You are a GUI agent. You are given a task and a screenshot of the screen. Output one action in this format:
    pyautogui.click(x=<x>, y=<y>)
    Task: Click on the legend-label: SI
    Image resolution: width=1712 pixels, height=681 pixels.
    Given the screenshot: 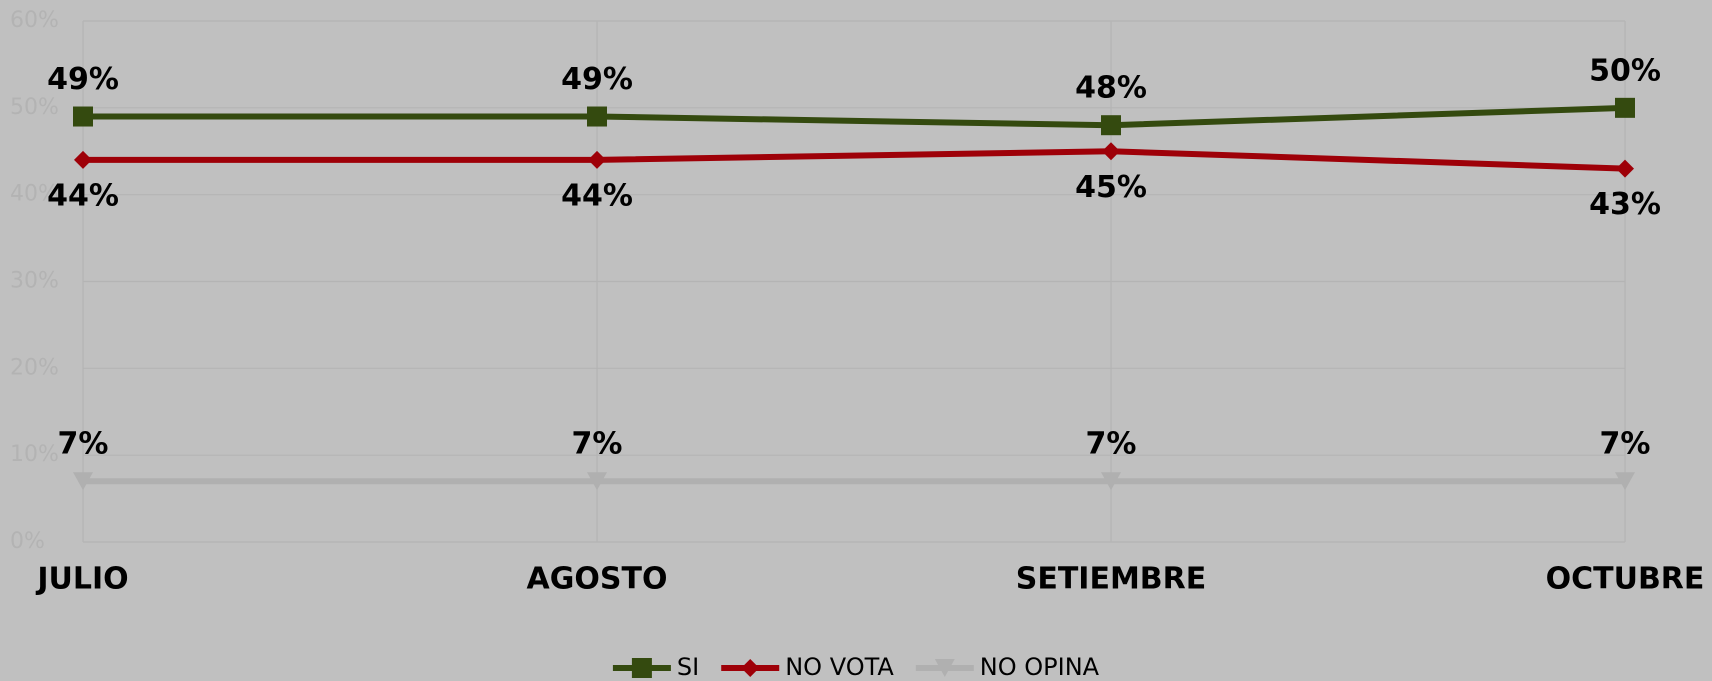 What is the action you would take?
    pyautogui.click(x=688, y=667)
    